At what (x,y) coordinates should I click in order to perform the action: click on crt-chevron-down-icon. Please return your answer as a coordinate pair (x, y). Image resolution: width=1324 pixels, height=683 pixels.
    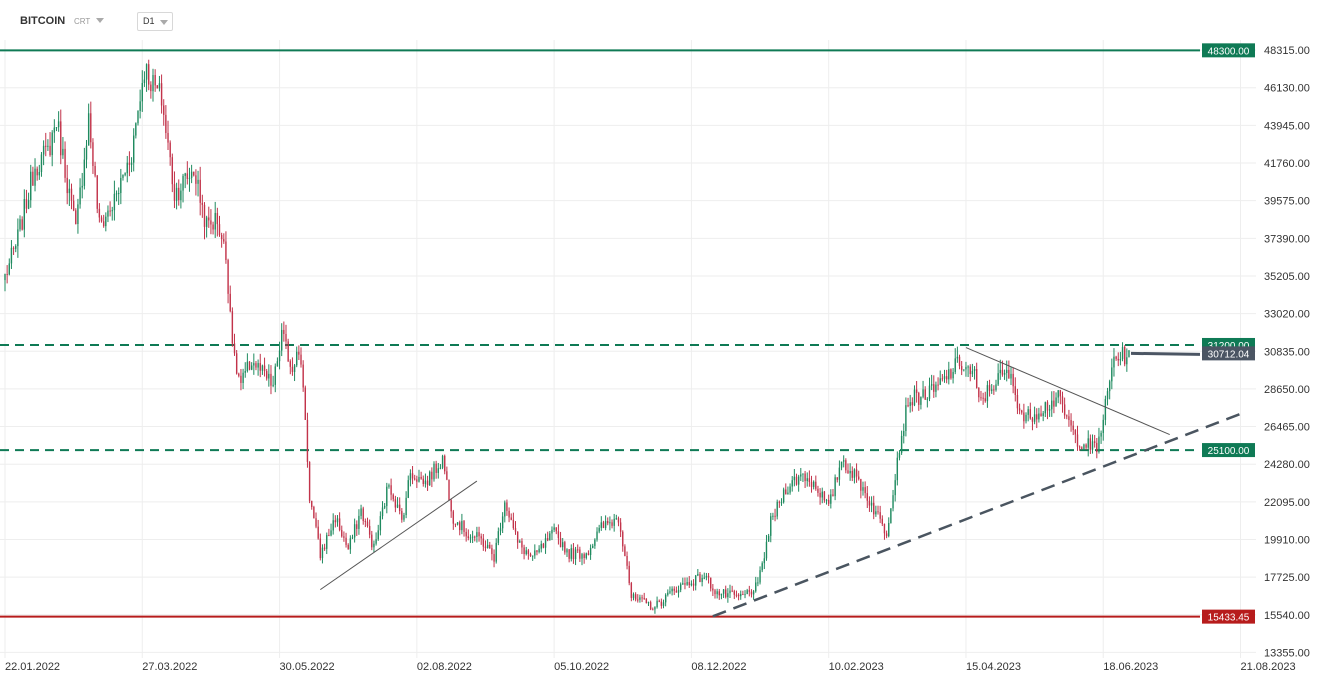
    Looking at the image, I should click on (100, 20).